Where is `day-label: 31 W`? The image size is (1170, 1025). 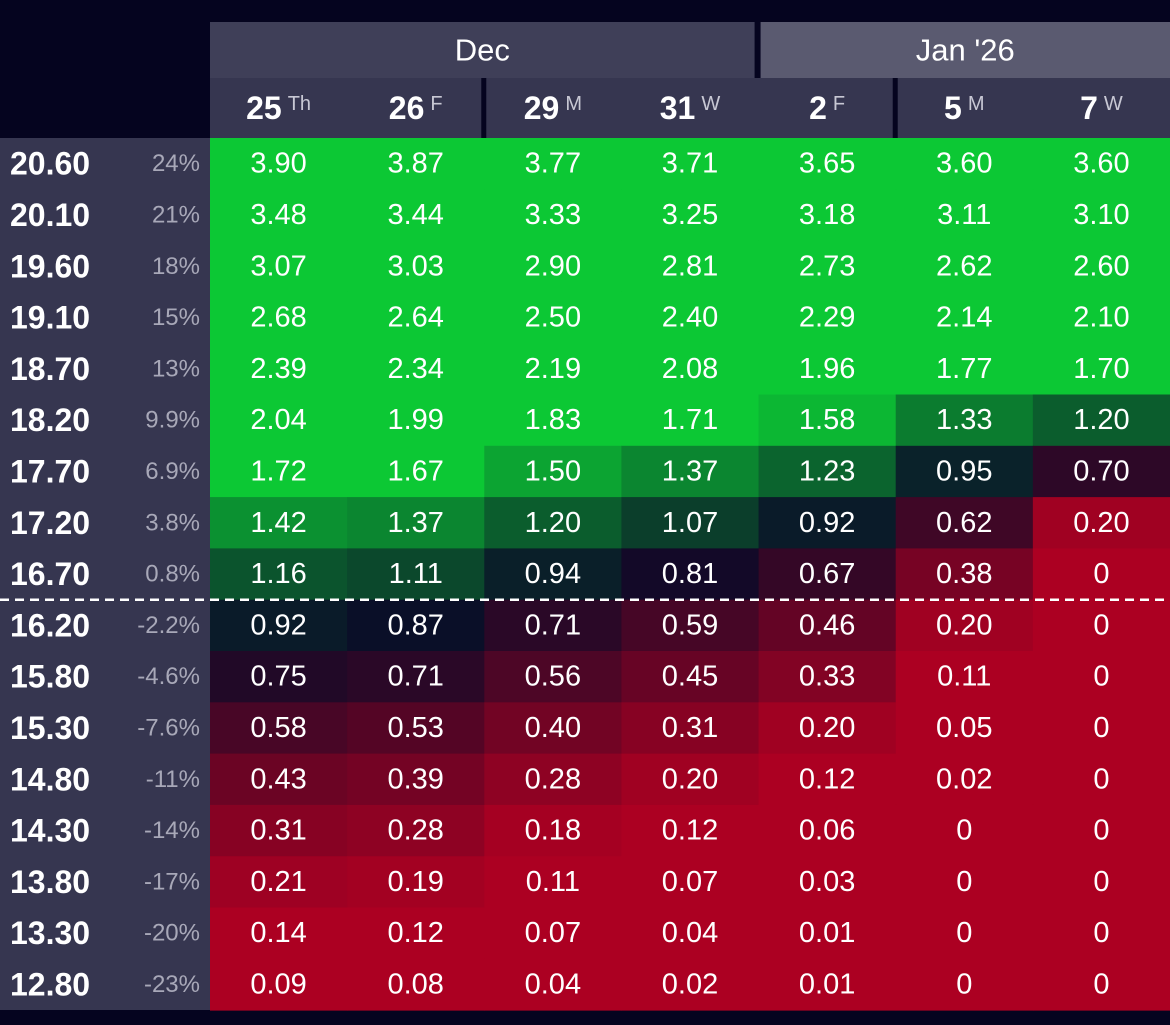 day-label: 31 W is located at coordinates (690, 108).